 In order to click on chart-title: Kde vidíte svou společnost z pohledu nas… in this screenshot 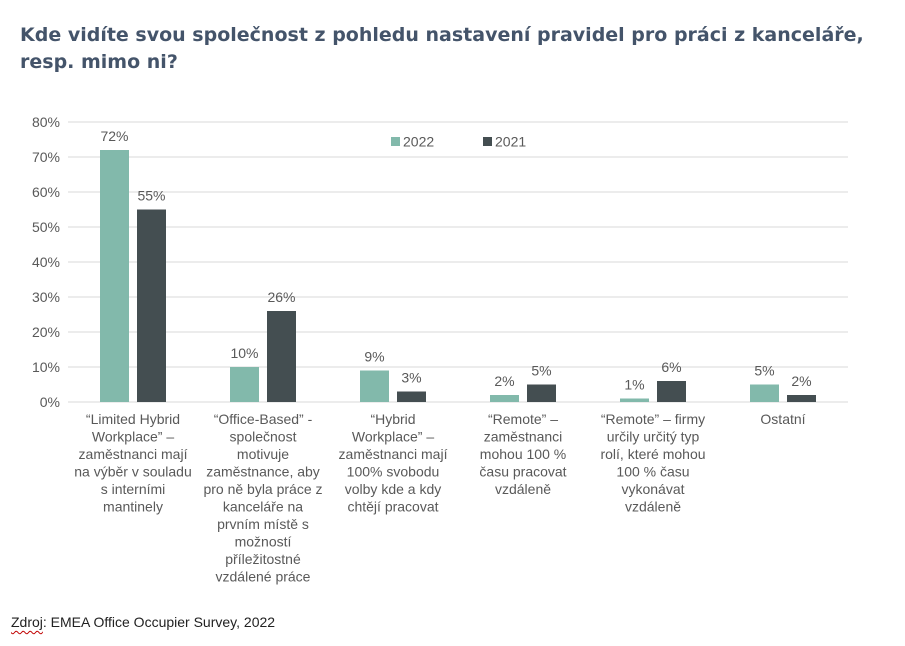, I will do `click(442, 48)`.